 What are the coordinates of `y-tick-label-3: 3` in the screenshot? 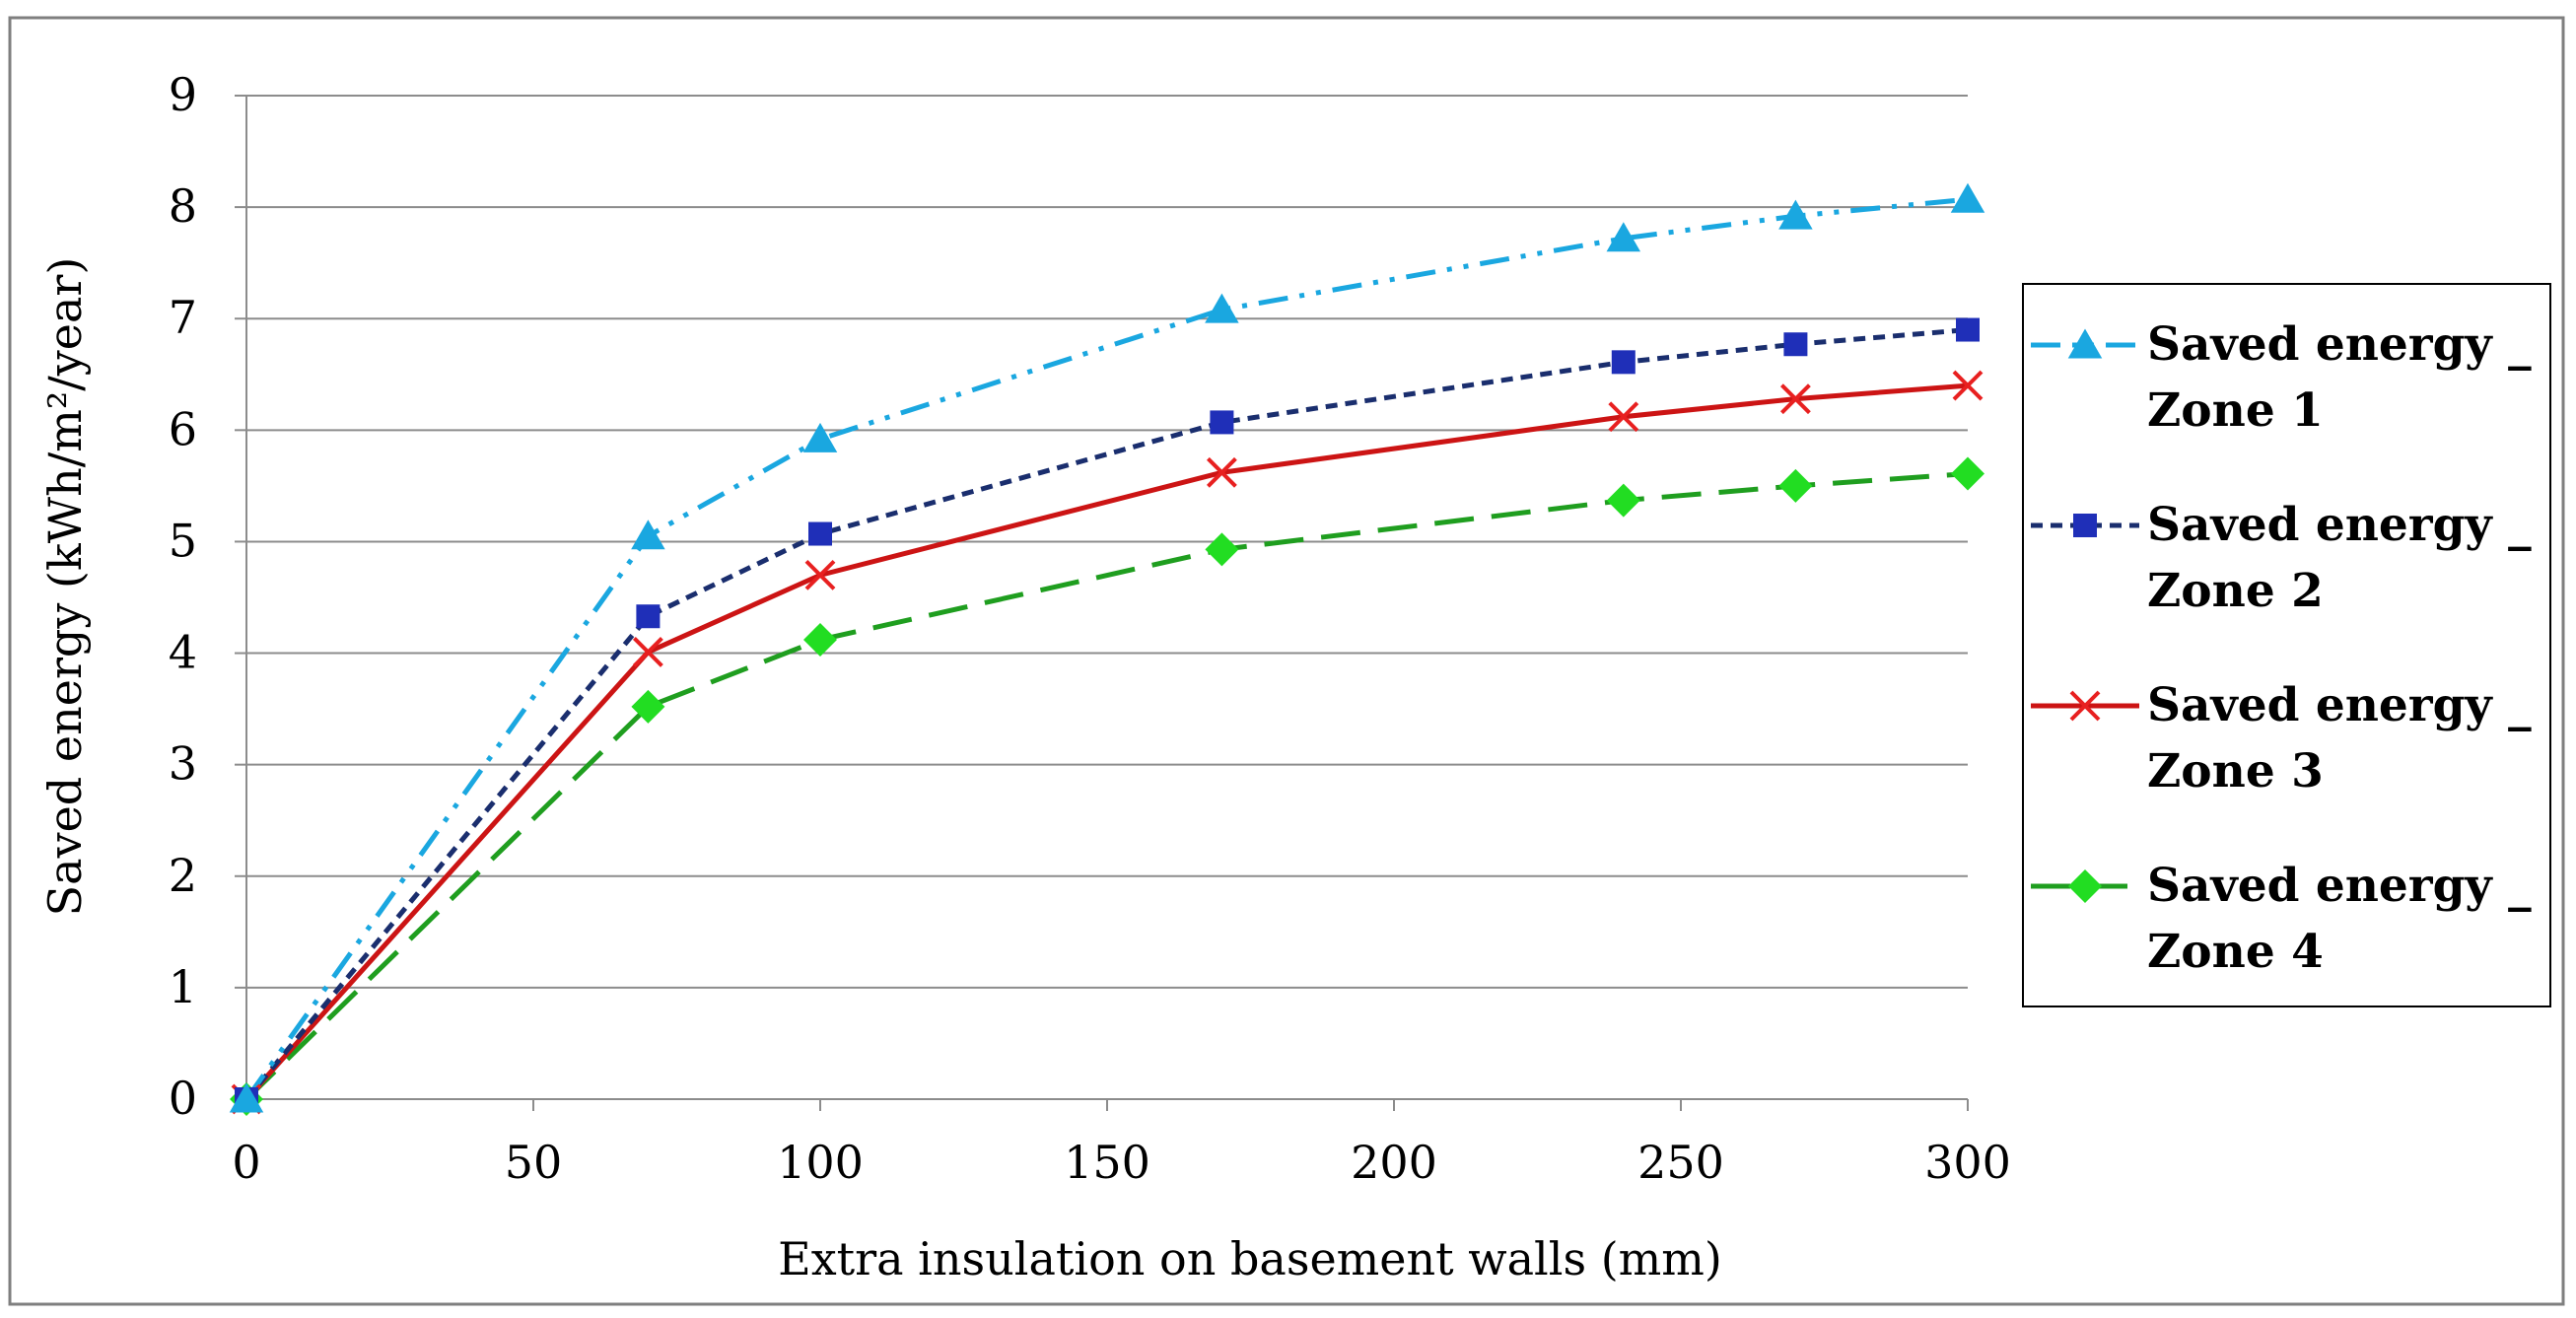 It's located at (183, 764).